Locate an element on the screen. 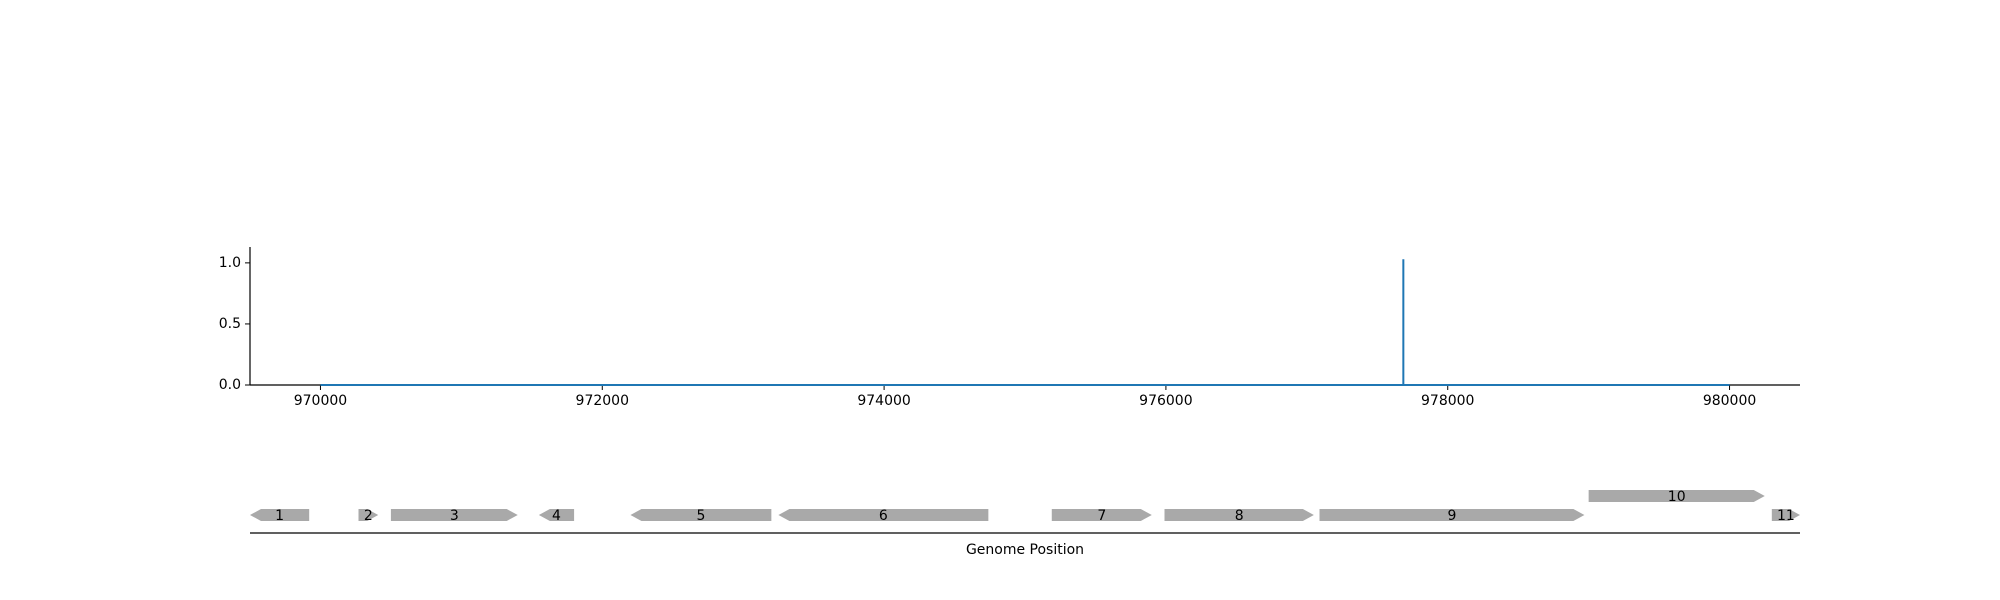 Image resolution: width=2000 pixels, height=600 pixels. x-tick-label: 976000 is located at coordinates (1165, 401).